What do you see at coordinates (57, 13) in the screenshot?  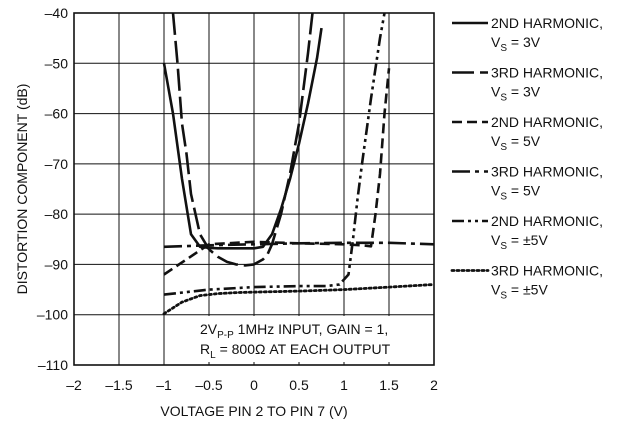 I see `y-tick-label: –40` at bounding box center [57, 13].